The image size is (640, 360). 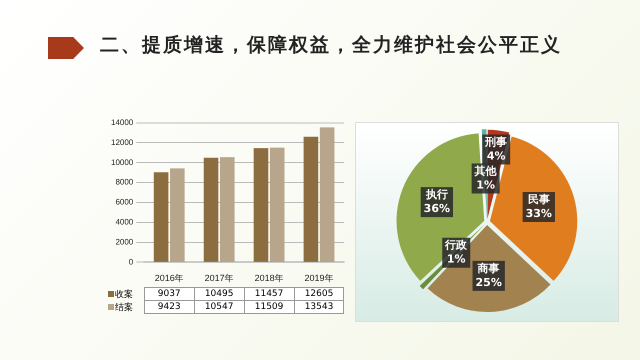 I want to click on chart-title: 二、提质增速，保障权益，全力维护社会公平正义, so click(x=331, y=45).